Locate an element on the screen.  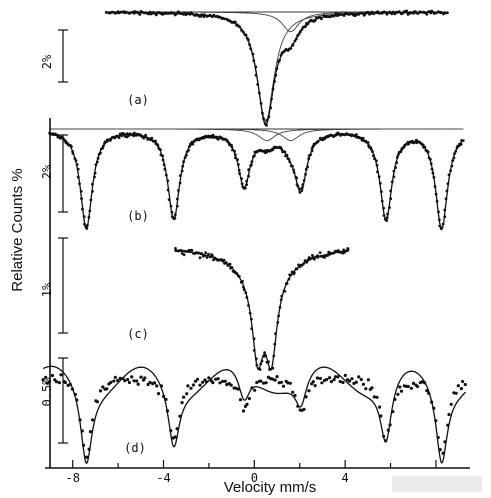
scale-bar is located at coordinates (63, 400).